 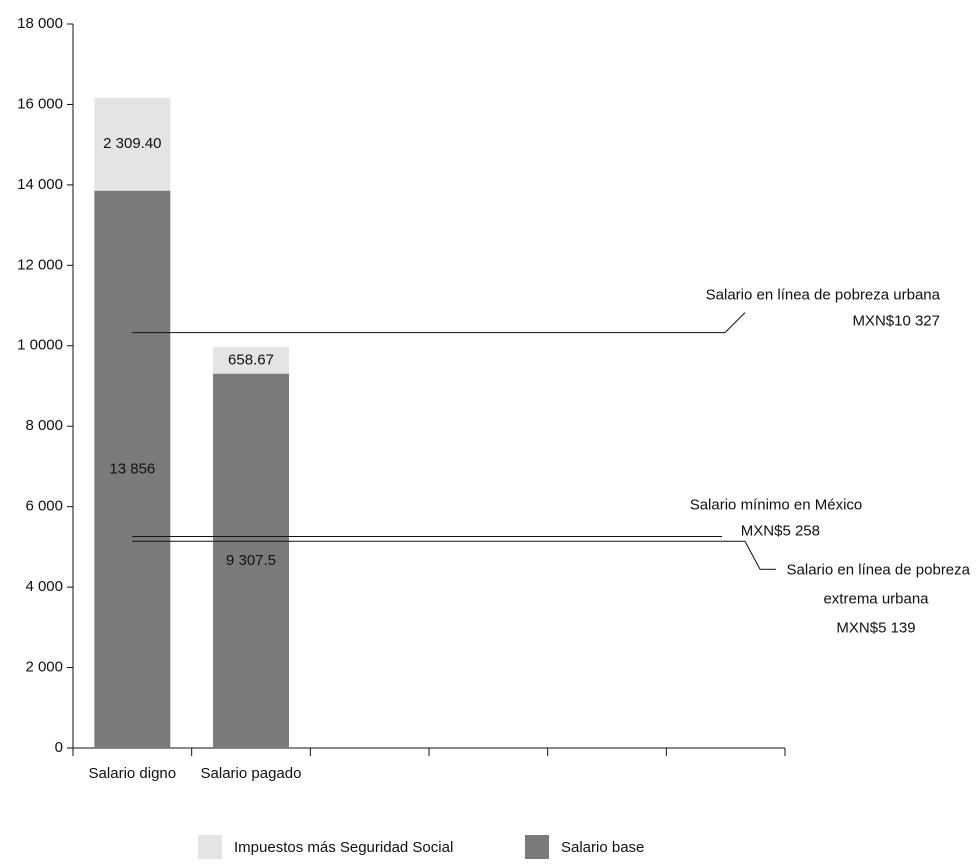 I want to click on legend-label: Impuestos más Seguridad Social, so click(x=343, y=847).